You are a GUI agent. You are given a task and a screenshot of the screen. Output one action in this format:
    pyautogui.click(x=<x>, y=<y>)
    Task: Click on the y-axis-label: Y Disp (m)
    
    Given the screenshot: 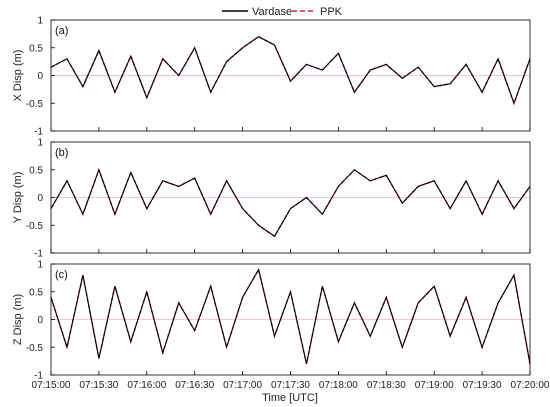 What is the action you would take?
    pyautogui.click(x=18, y=198)
    